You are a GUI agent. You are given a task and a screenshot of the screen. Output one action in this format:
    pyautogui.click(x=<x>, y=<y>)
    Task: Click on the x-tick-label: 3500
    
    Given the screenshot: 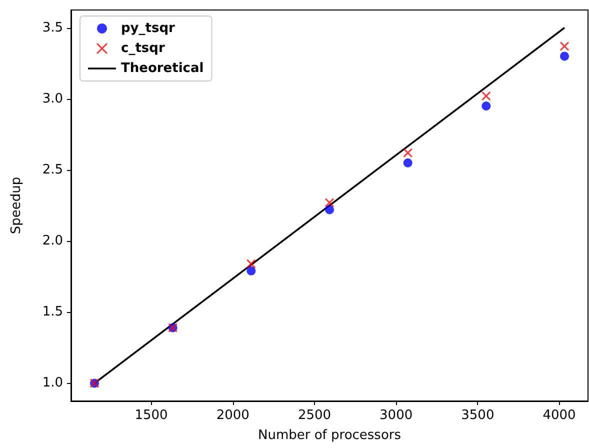 What is the action you would take?
    pyautogui.click(x=477, y=415)
    